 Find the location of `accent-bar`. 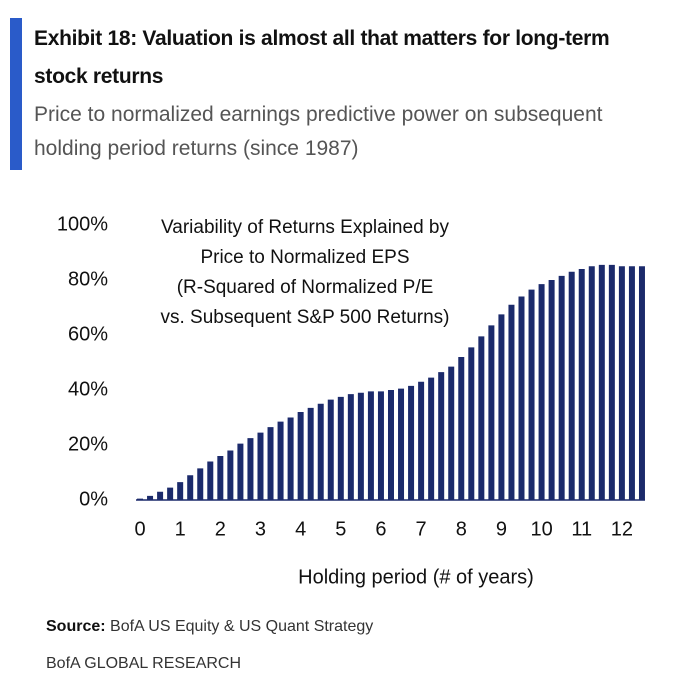

accent-bar is located at coordinates (16, 94).